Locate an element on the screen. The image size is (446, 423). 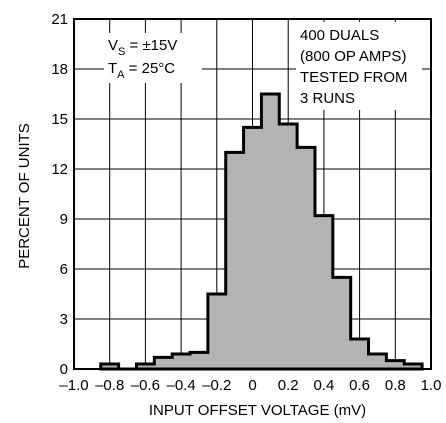
sample-note-background is located at coordinates (359, 66).